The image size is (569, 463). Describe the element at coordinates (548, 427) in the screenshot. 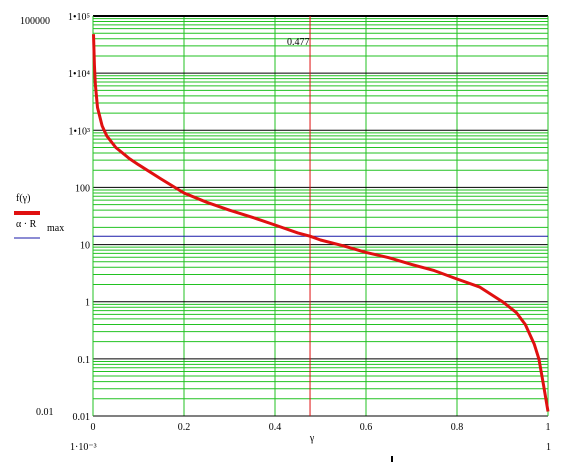

I see `x-tick-label: 1` at that location.